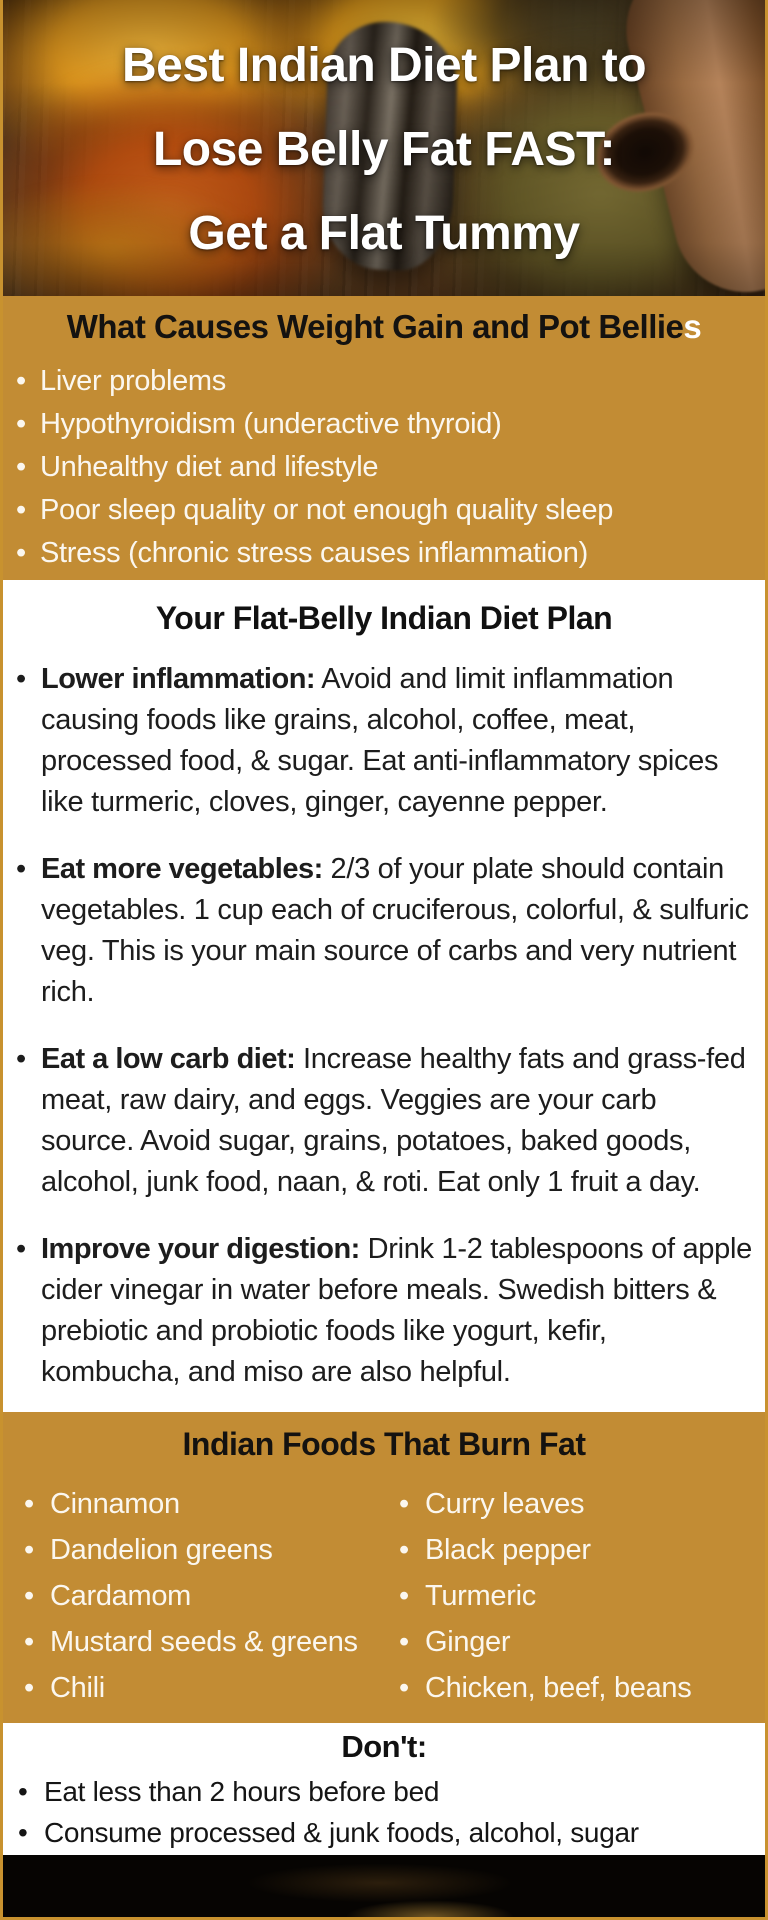  I want to click on dont-heading: Don't:, so click(384, 1746).